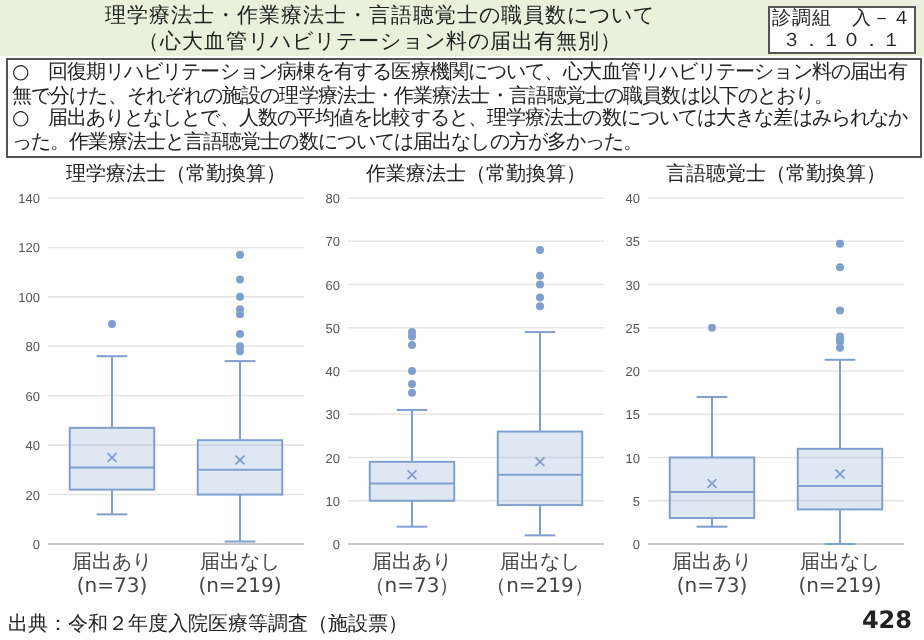  I want to click on text: ３．１０．１, so click(842, 41).